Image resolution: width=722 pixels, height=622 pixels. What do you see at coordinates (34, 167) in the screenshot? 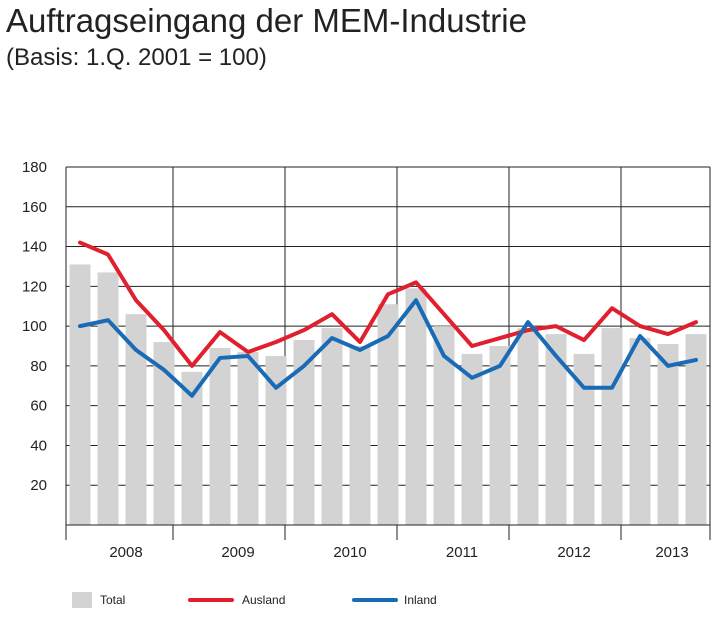
I see `y-tick-label: 180` at bounding box center [34, 167].